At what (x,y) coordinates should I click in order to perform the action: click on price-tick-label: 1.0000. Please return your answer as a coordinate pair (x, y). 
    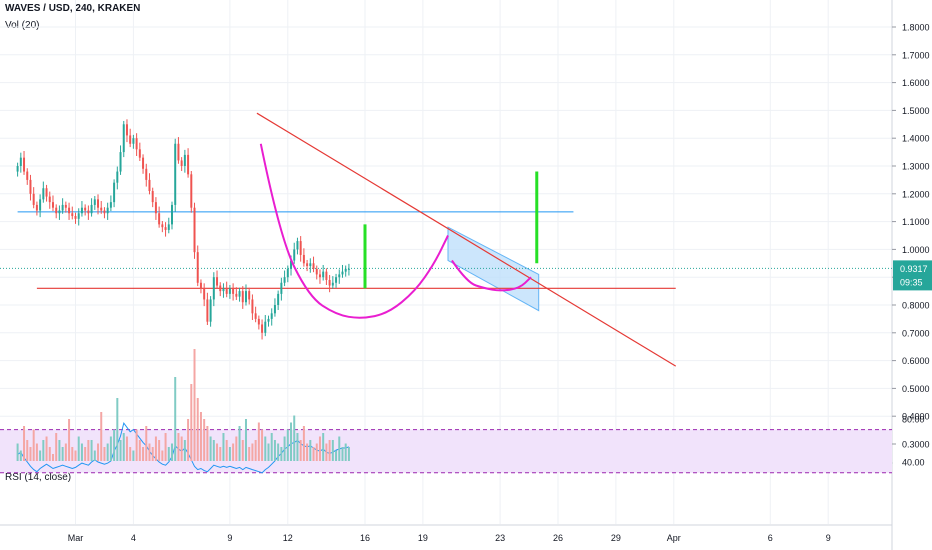
    Looking at the image, I should click on (916, 250).